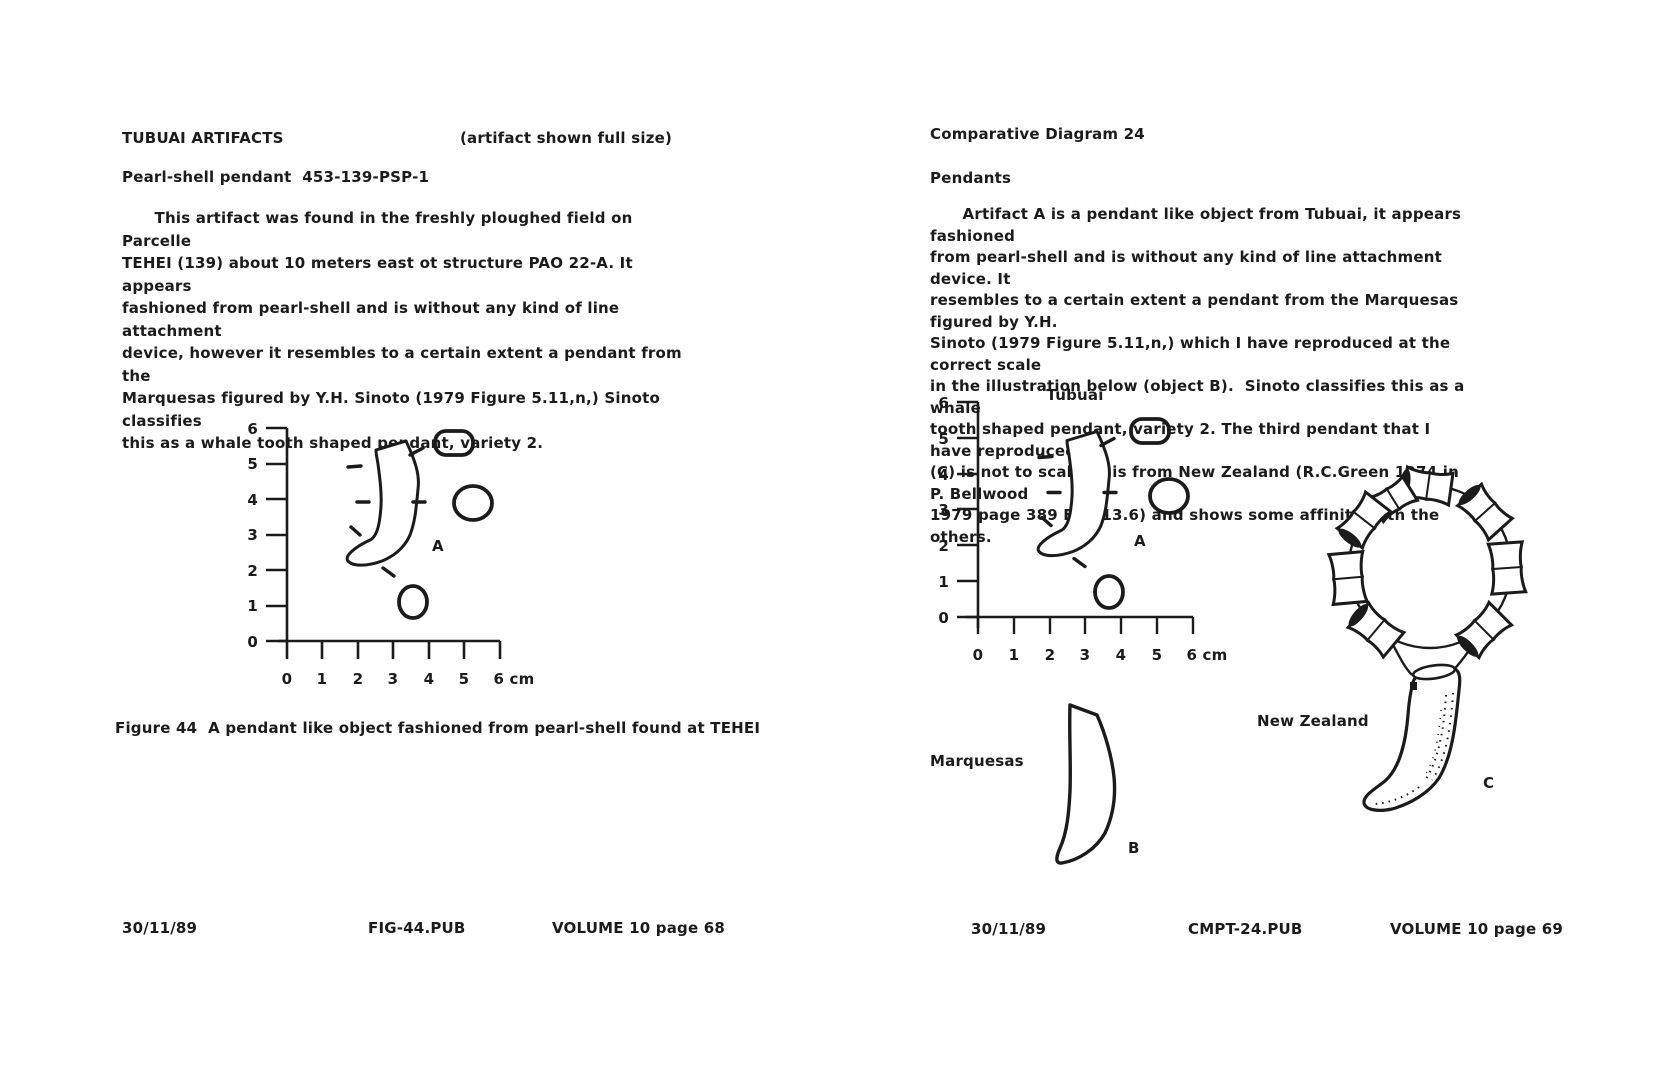 The width and height of the screenshot is (1680, 1080). I want to click on attachment-bead, so click(1413, 686).